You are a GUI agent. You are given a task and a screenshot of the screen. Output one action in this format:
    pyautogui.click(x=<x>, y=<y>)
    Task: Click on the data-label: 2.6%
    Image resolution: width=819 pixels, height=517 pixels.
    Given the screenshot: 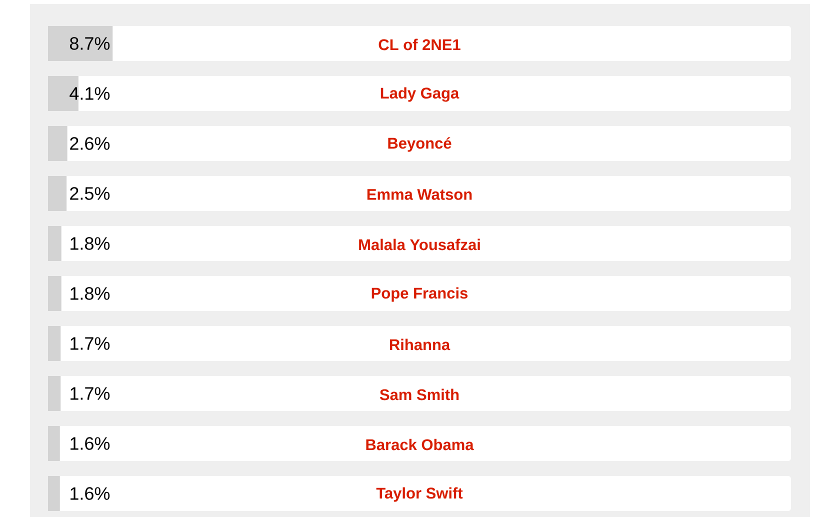 What is the action you would take?
    pyautogui.click(x=90, y=143)
    